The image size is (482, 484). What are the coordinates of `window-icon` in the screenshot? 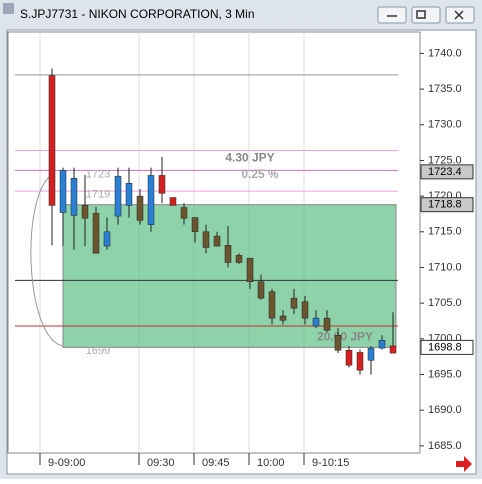 It's located at (8, 8).